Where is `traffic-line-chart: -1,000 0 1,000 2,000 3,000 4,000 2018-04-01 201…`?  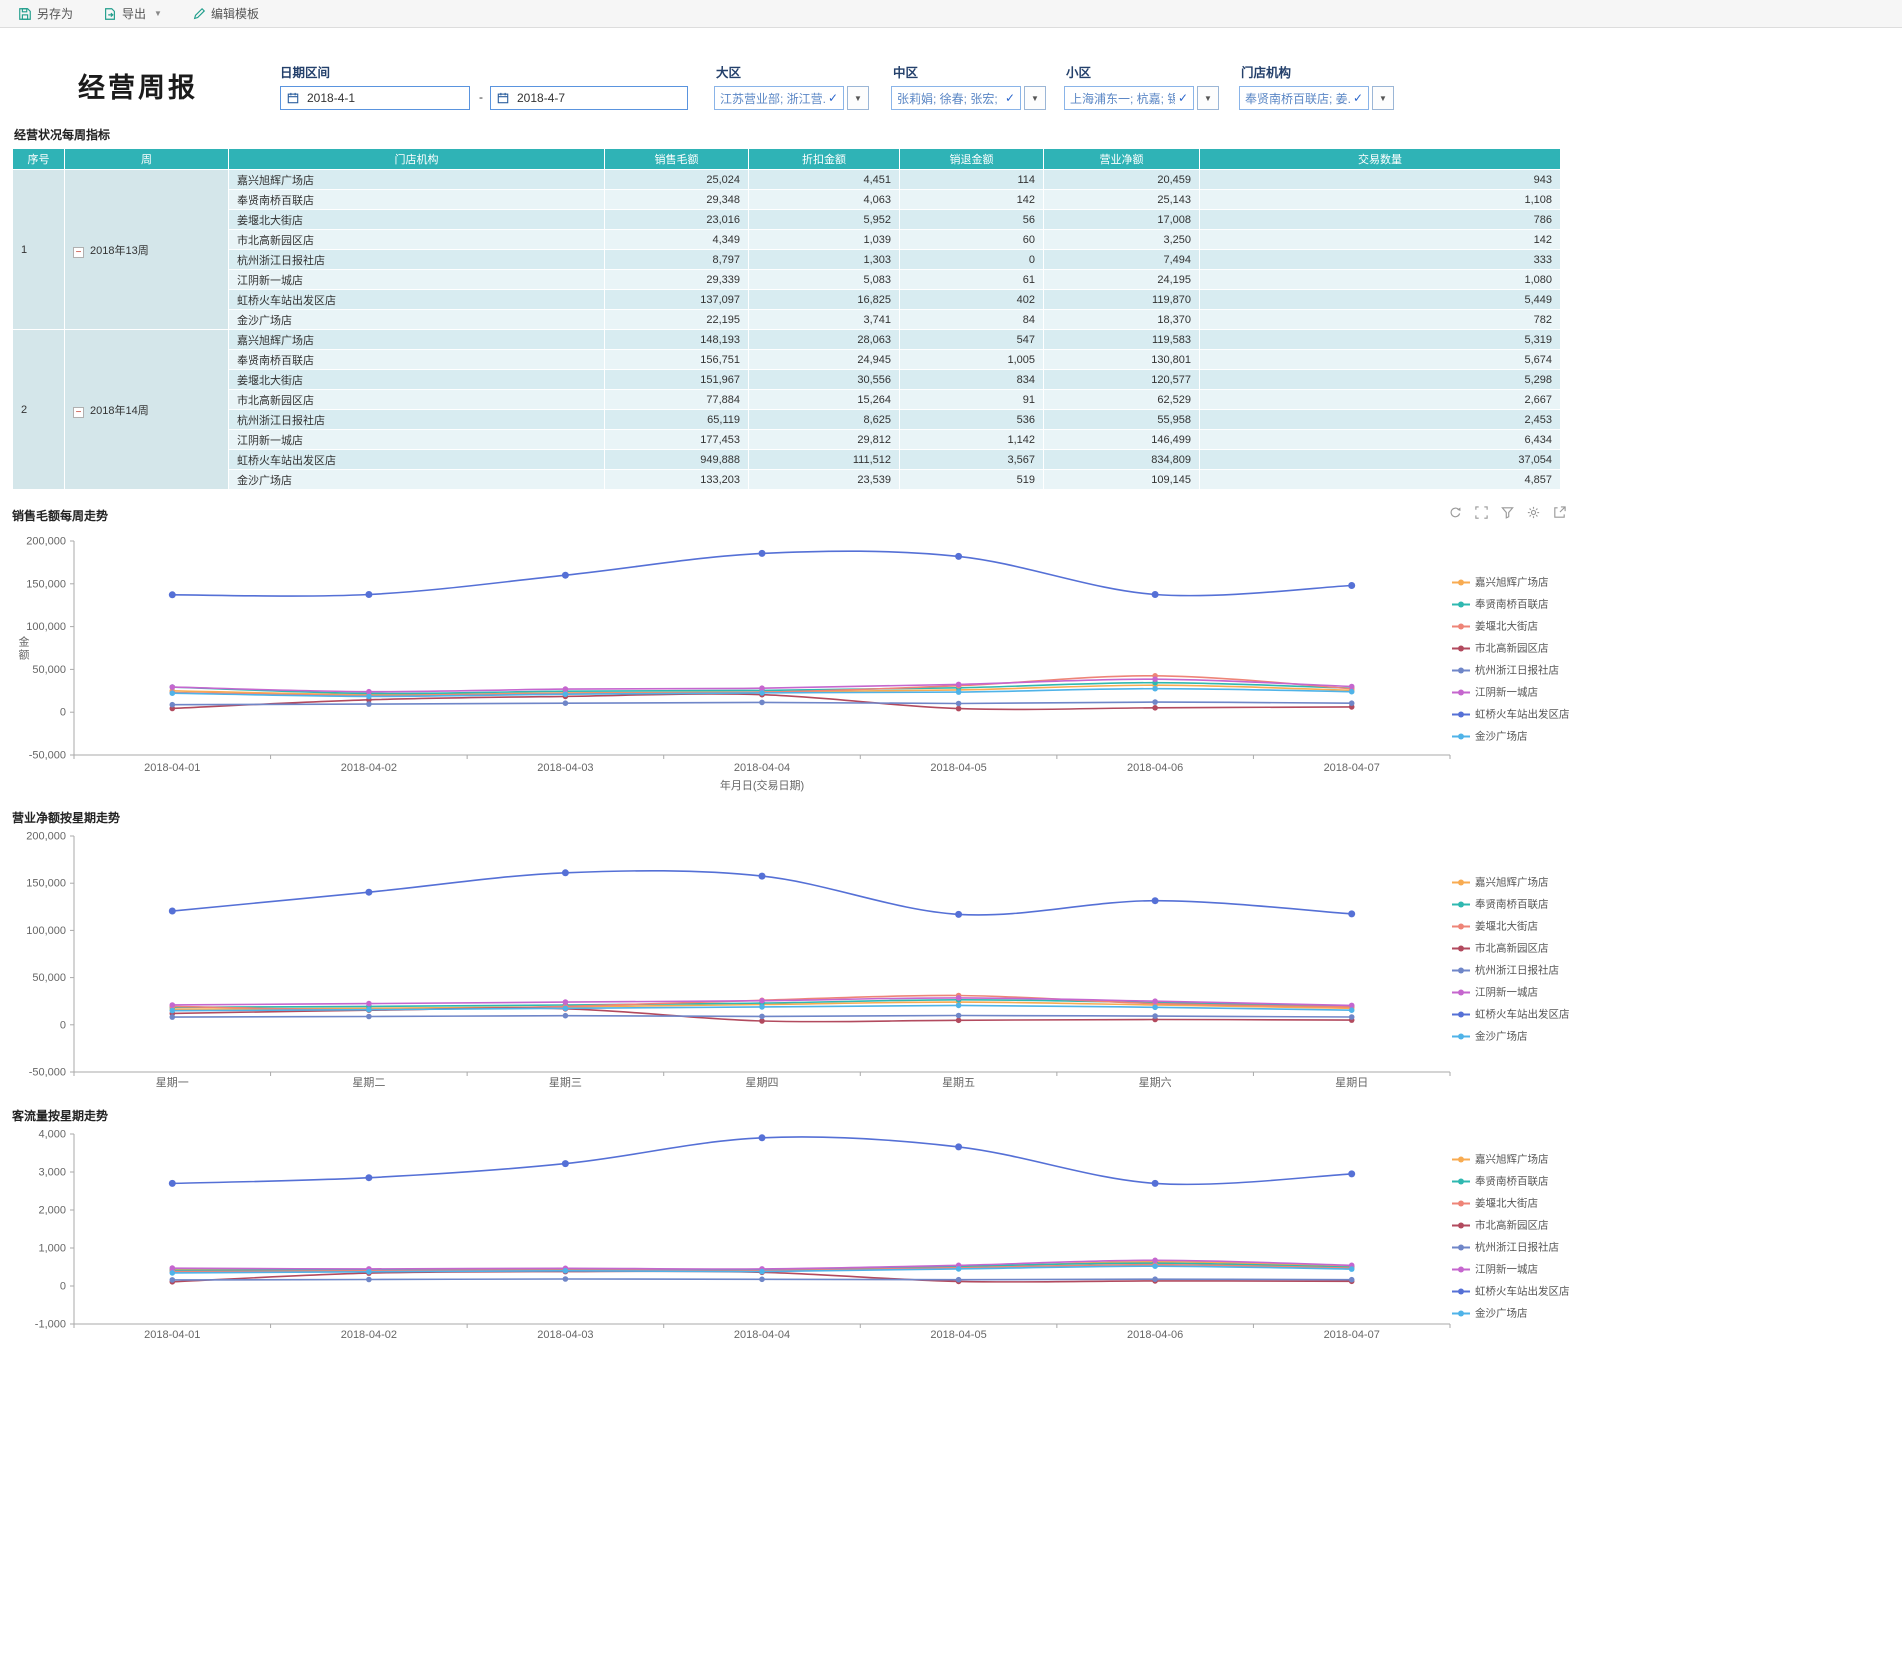
traffic-line-chart: -1,000 0 1,000 2,000 3,000 4,000 2018-04-01 201… is located at coordinates (734, 1236).